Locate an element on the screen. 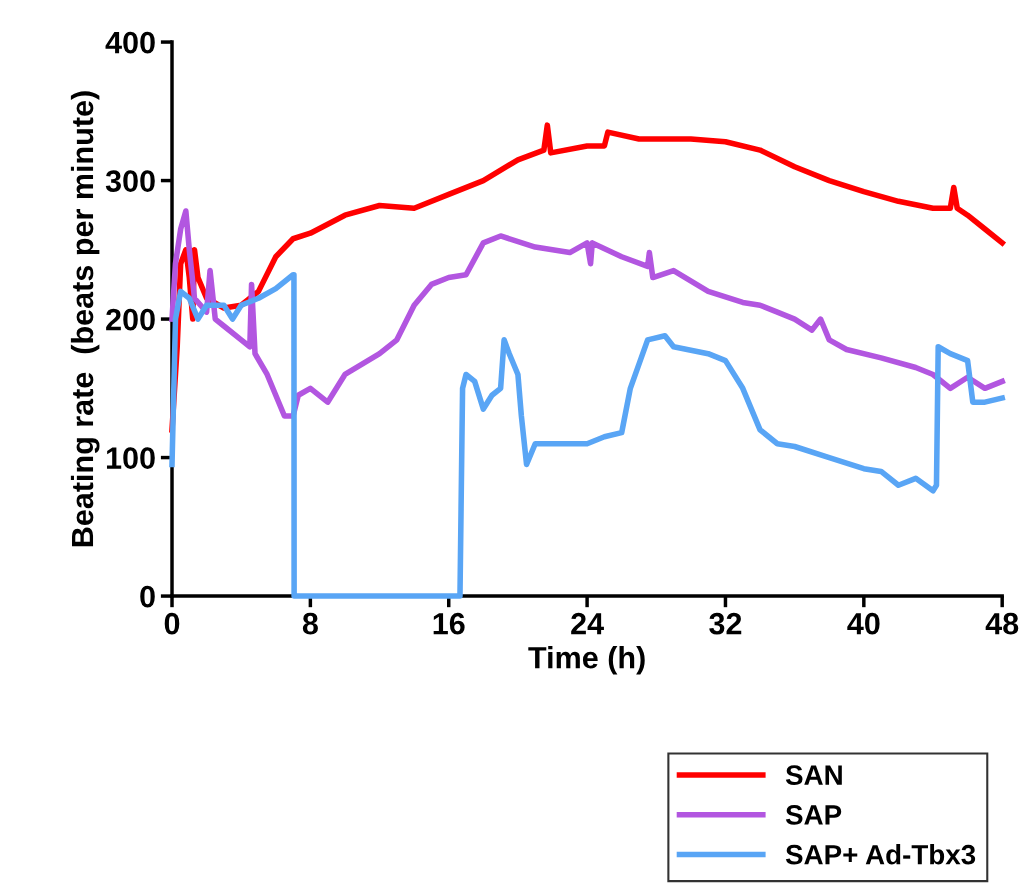  x-tick-label: 32 is located at coordinates (725, 623).